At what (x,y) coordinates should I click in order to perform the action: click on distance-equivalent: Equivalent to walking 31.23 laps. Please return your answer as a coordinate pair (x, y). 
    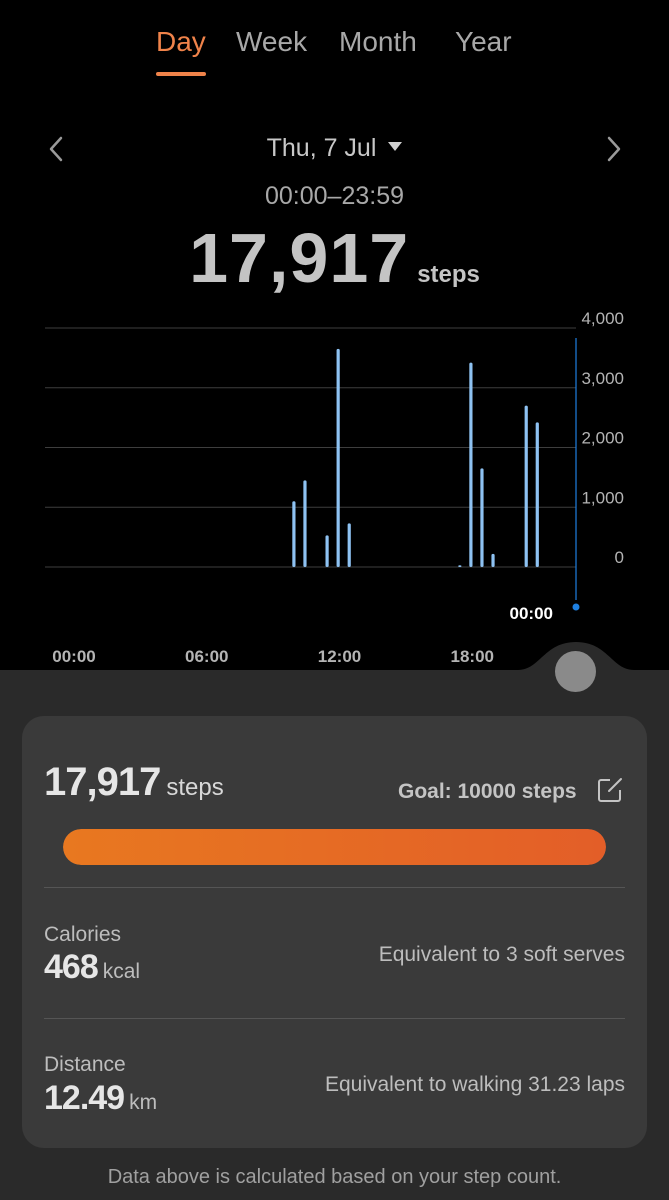
    Looking at the image, I should click on (474, 1084).